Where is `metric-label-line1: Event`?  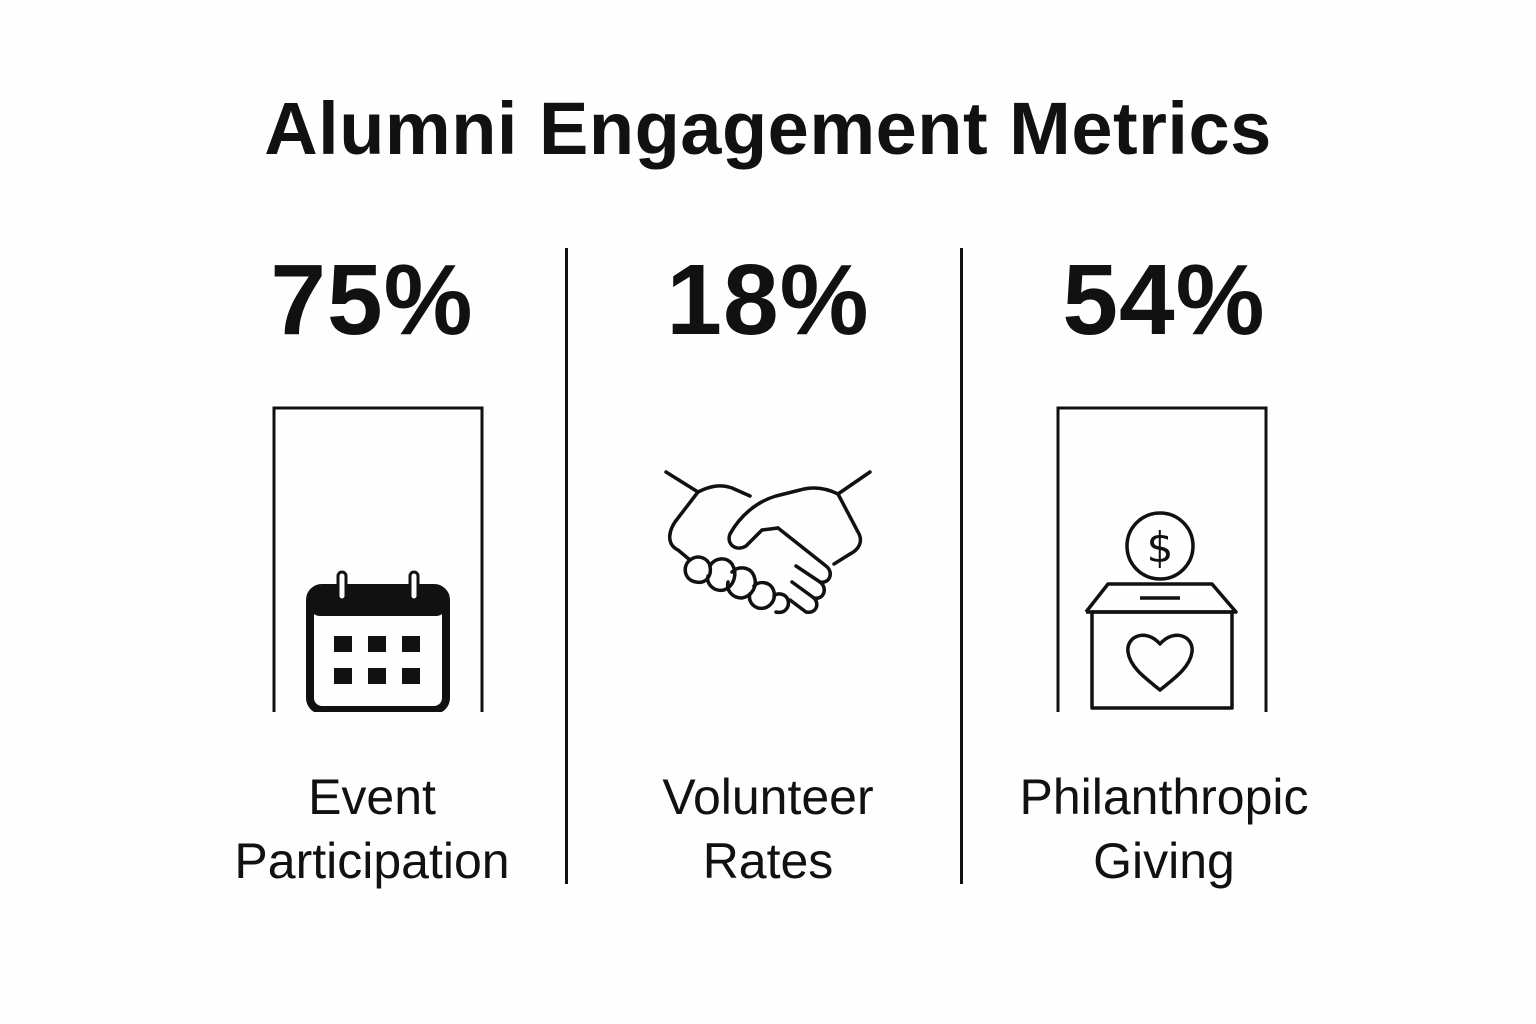 metric-label-line1: Event is located at coordinates (372, 797).